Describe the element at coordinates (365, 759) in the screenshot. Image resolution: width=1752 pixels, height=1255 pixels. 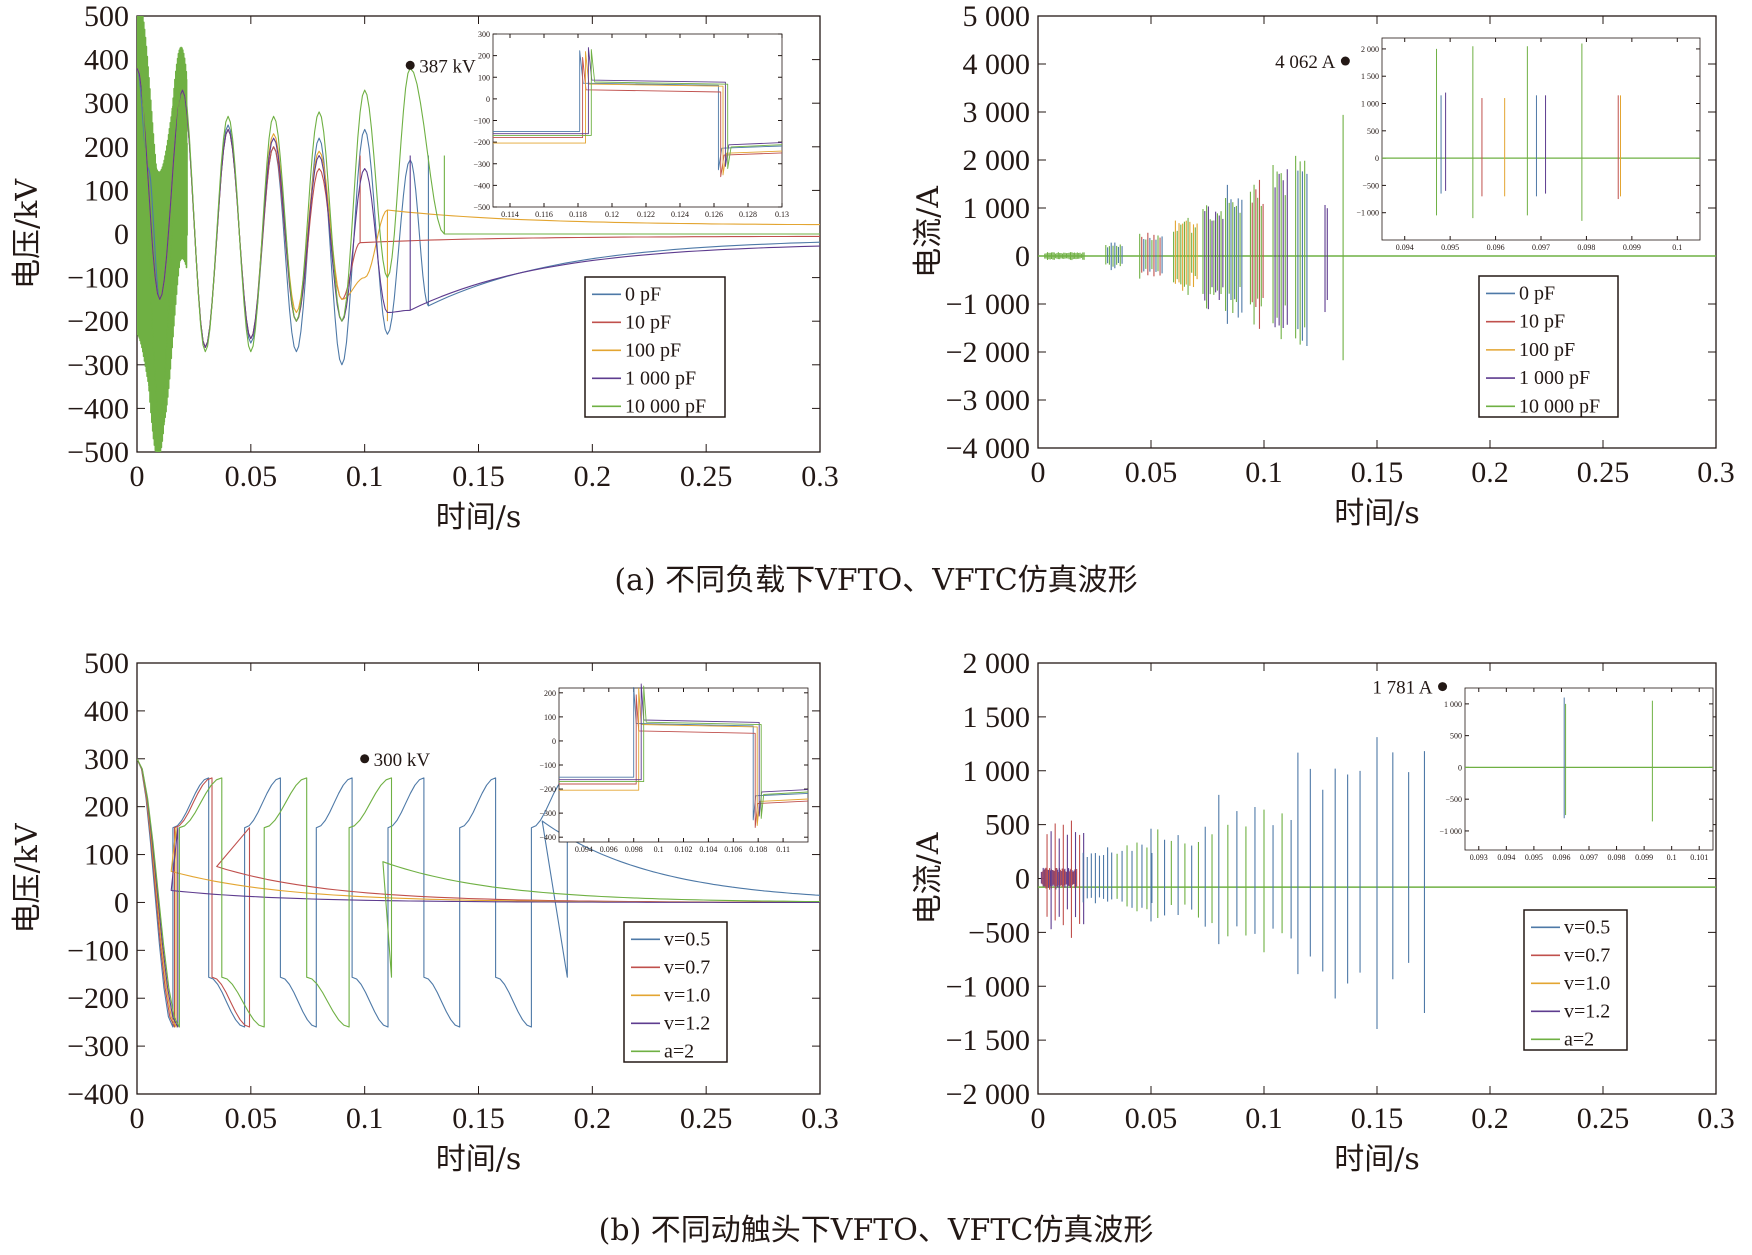
I see `peak-marker` at that location.